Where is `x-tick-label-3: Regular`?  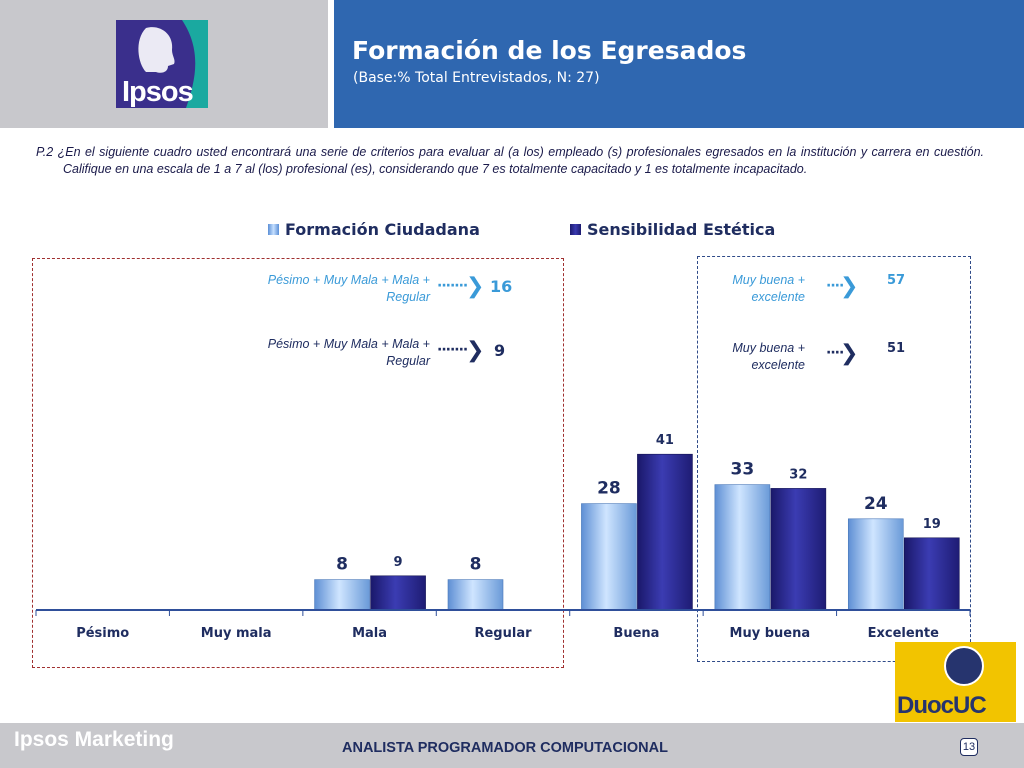 x-tick-label-3: Regular is located at coordinates (503, 633).